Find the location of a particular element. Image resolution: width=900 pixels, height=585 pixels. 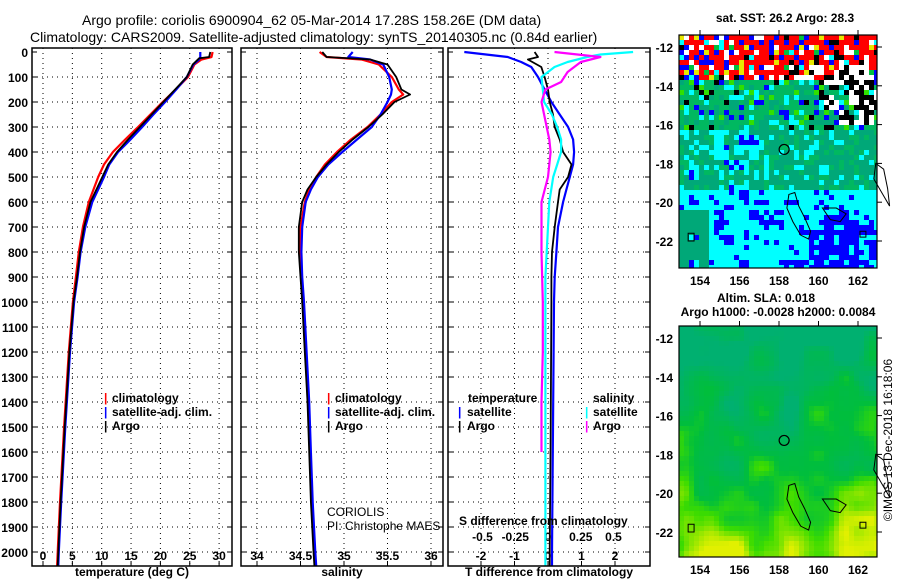

profile-line-t-satellite is located at coordinates (520, 308).